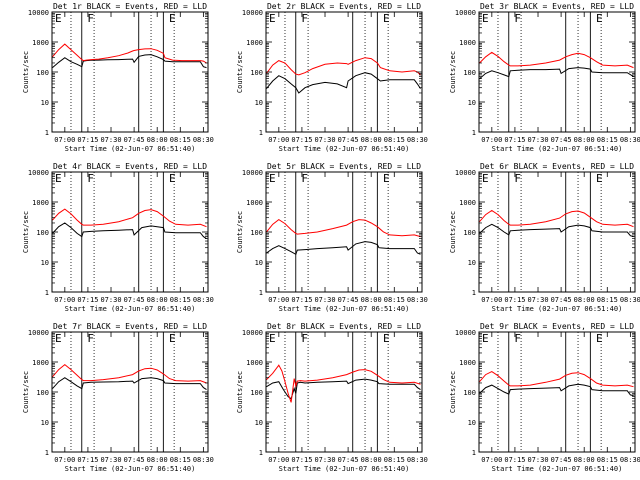 This screenshot has height=480, width=640. I want to click on chart-title: Det 3r BLACK = Events, RED = LLD, so click(557, 6).